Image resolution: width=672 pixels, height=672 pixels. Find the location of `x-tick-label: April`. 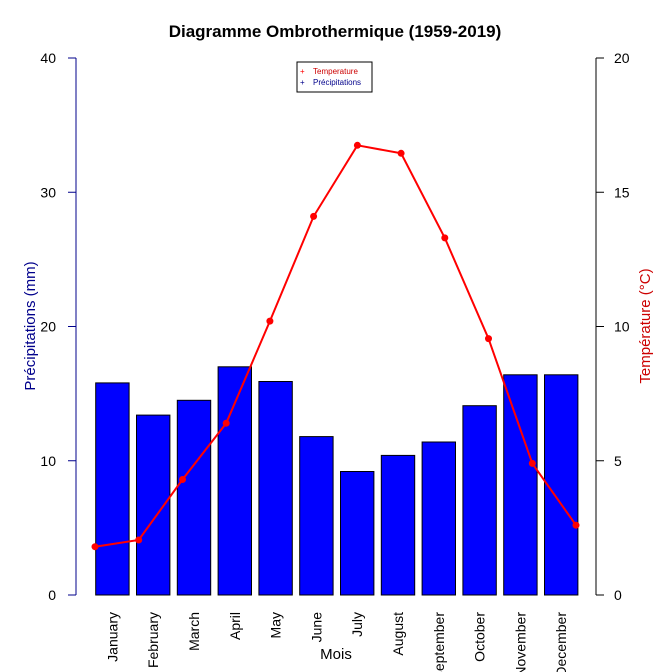

x-tick-label: April is located at coordinates (235, 626).